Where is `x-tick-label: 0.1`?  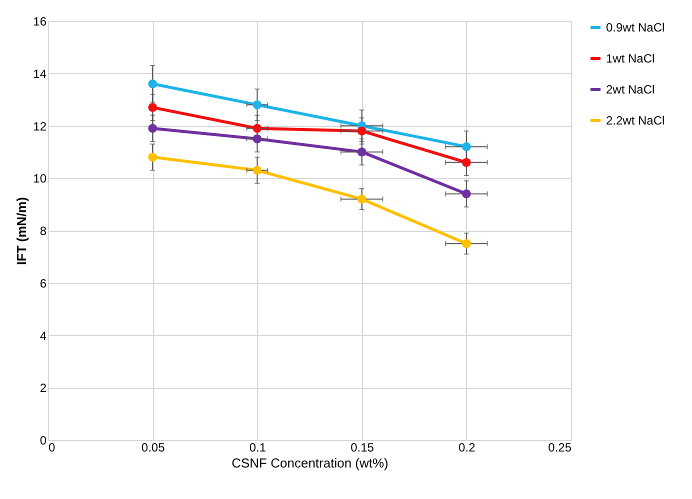
x-tick-label: 0.1 is located at coordinates (257, 447).